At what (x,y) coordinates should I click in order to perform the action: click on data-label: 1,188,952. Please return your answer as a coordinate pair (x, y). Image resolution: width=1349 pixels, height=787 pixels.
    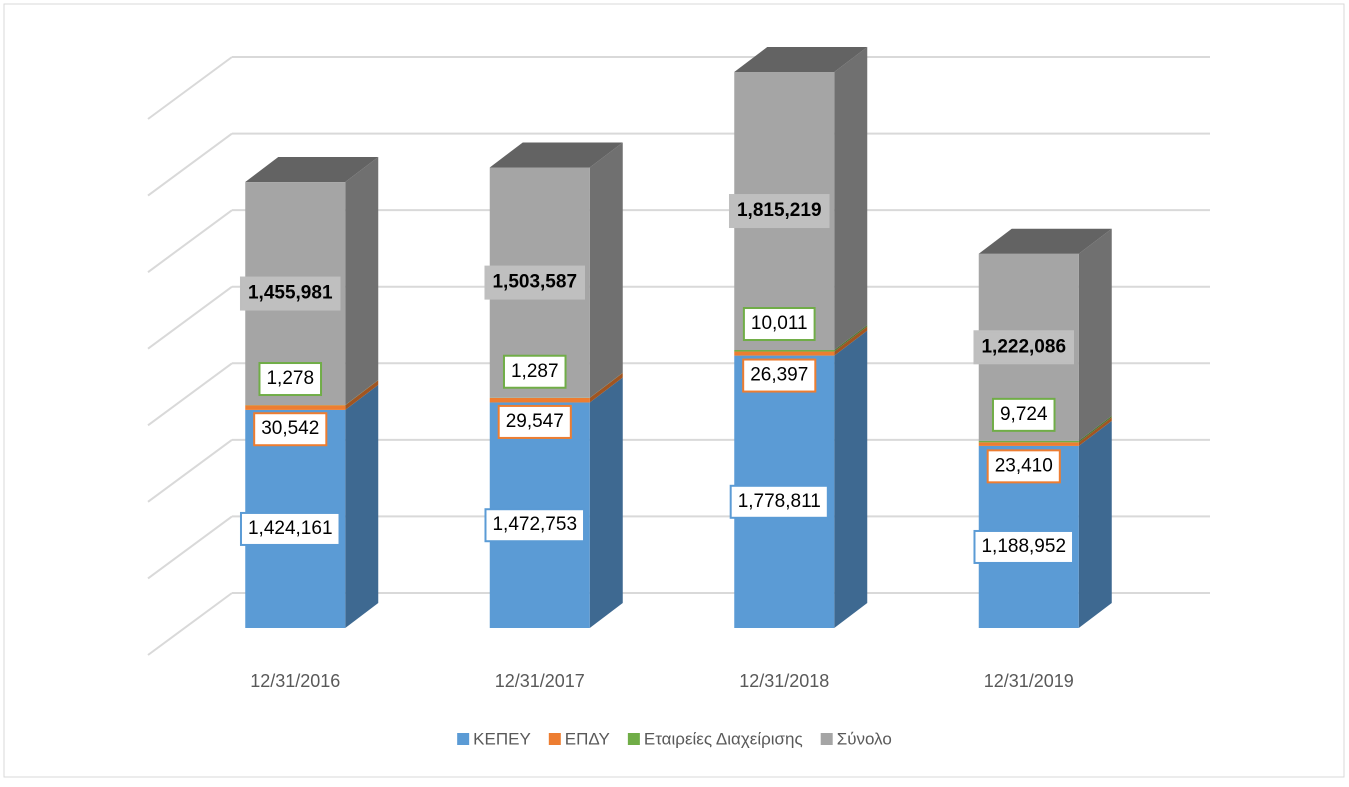
    Looking at the image, I should click on (1023, 546).